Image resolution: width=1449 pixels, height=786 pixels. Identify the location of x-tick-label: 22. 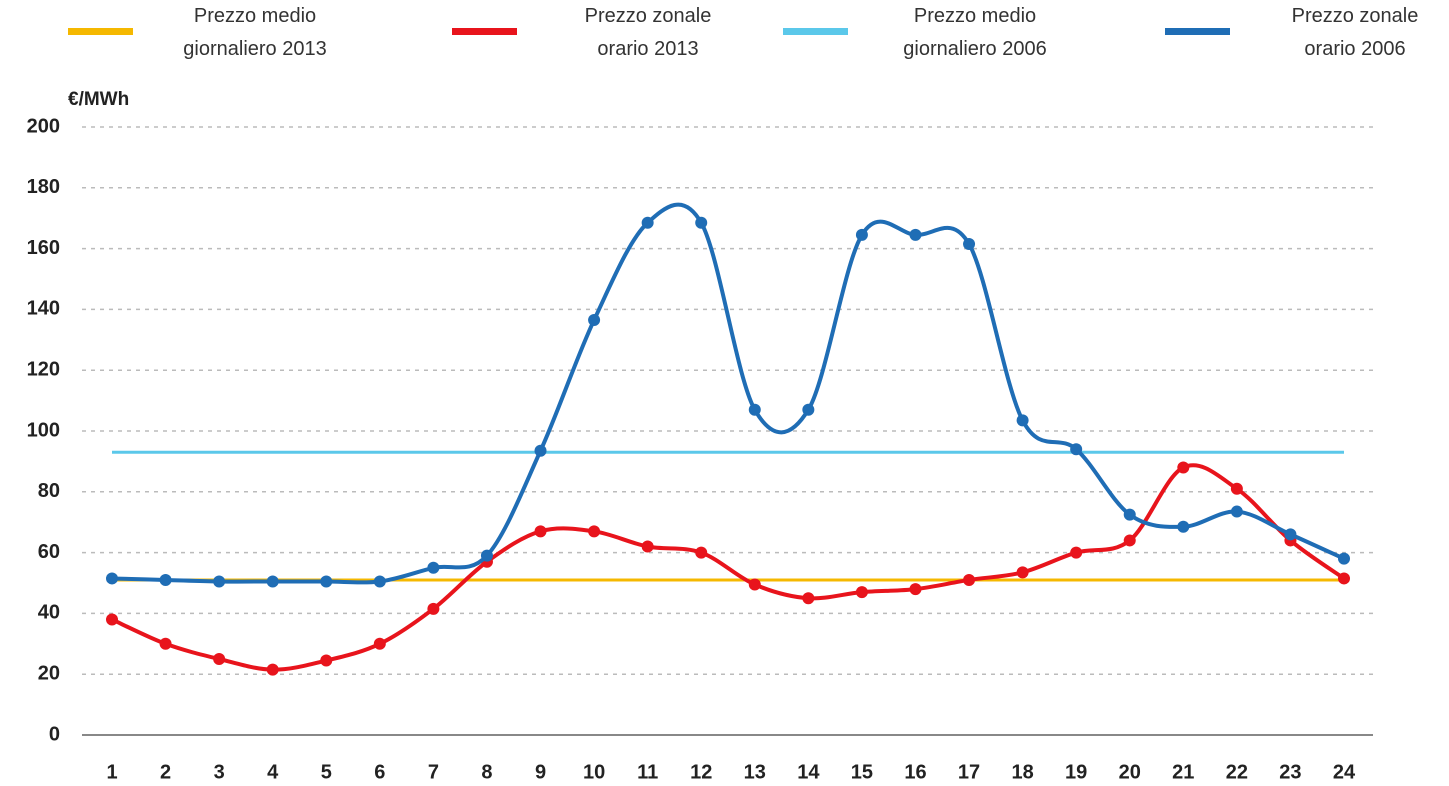
(1237, 772).